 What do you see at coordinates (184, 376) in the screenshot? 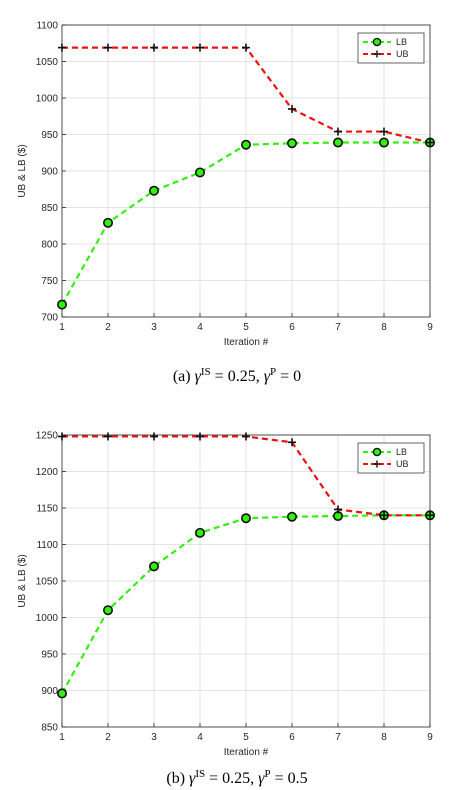
I see `caption-prefix: (a)` at bounding box center [184, 376].